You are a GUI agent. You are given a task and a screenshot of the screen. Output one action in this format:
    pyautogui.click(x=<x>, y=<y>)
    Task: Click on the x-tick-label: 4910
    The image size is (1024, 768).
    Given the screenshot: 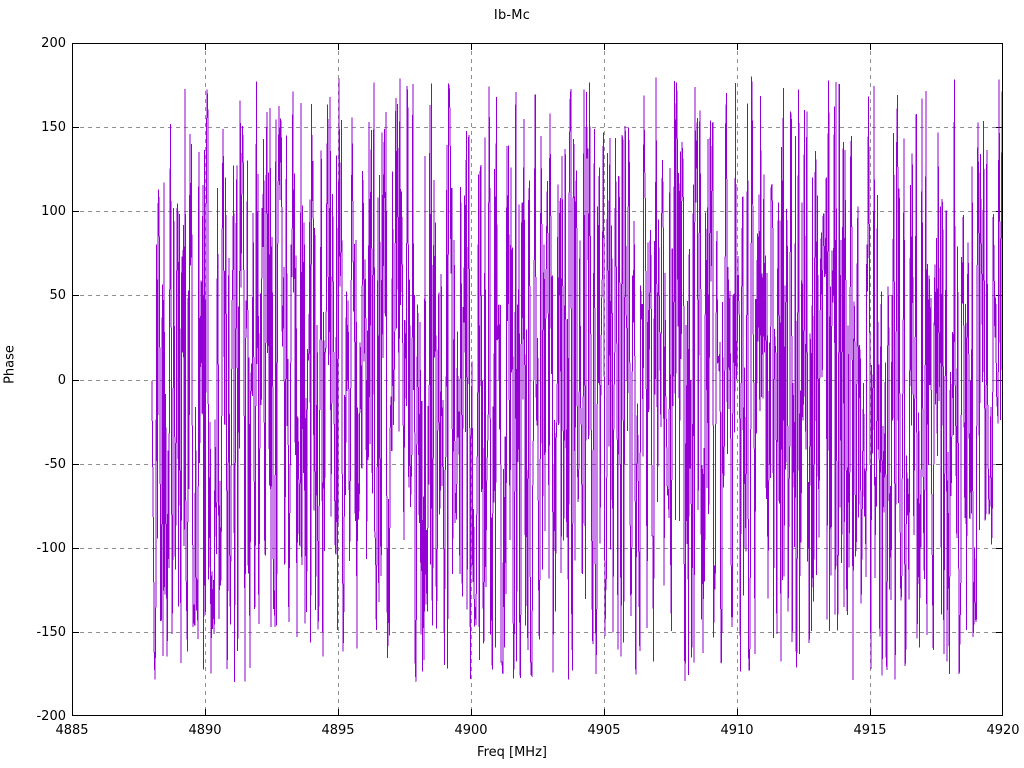 What is the action you would take?
    pyautogui.click(x=737, y=730)
    